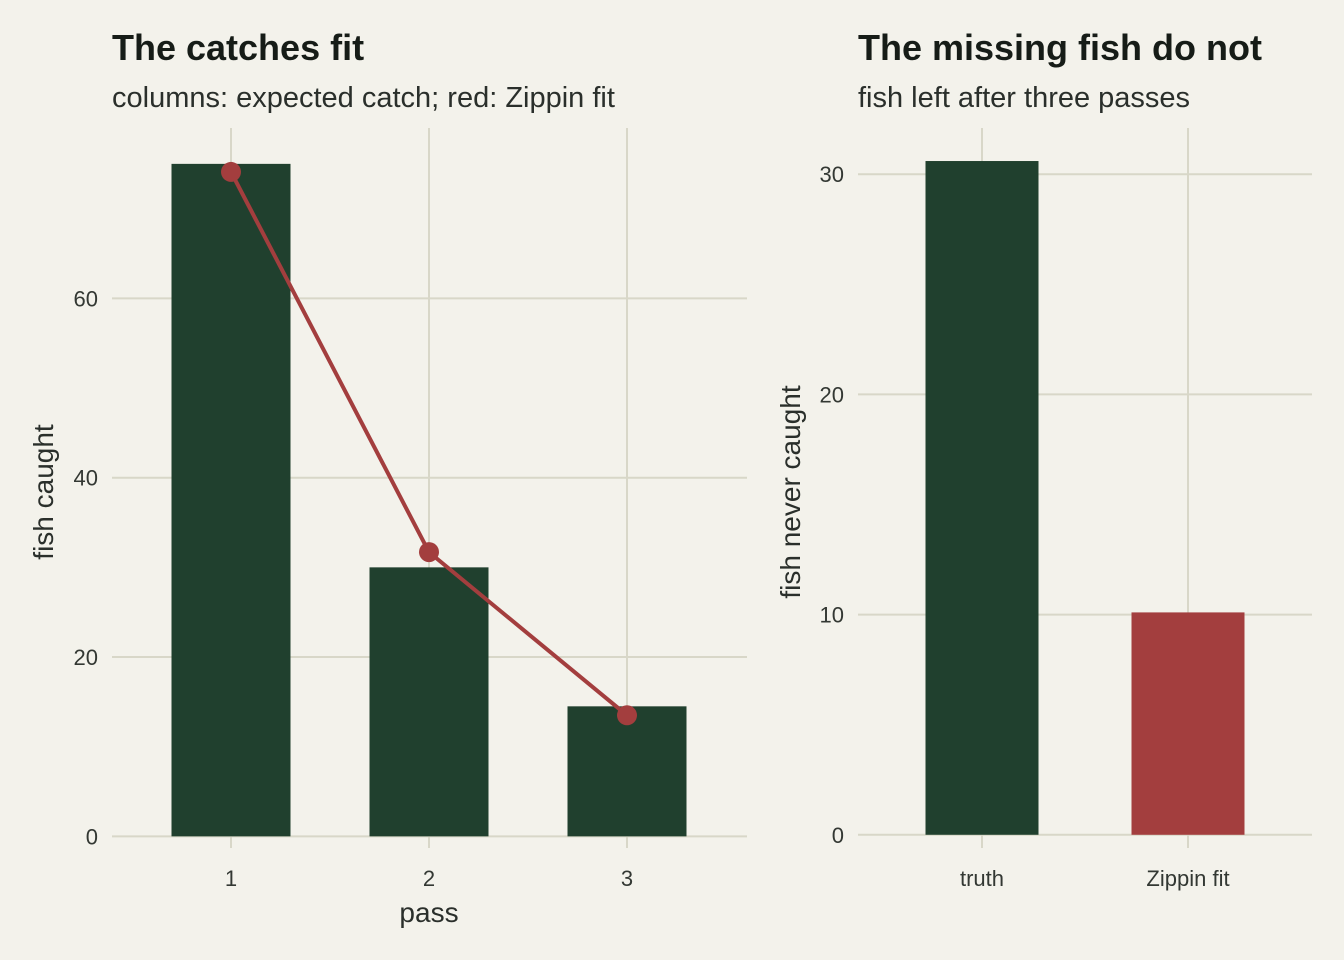 This screenshot has width=1344, height=960. I want to click on left-panel-subtitle: columns: expected catch; red: Zippin fit, so click(363, 98).